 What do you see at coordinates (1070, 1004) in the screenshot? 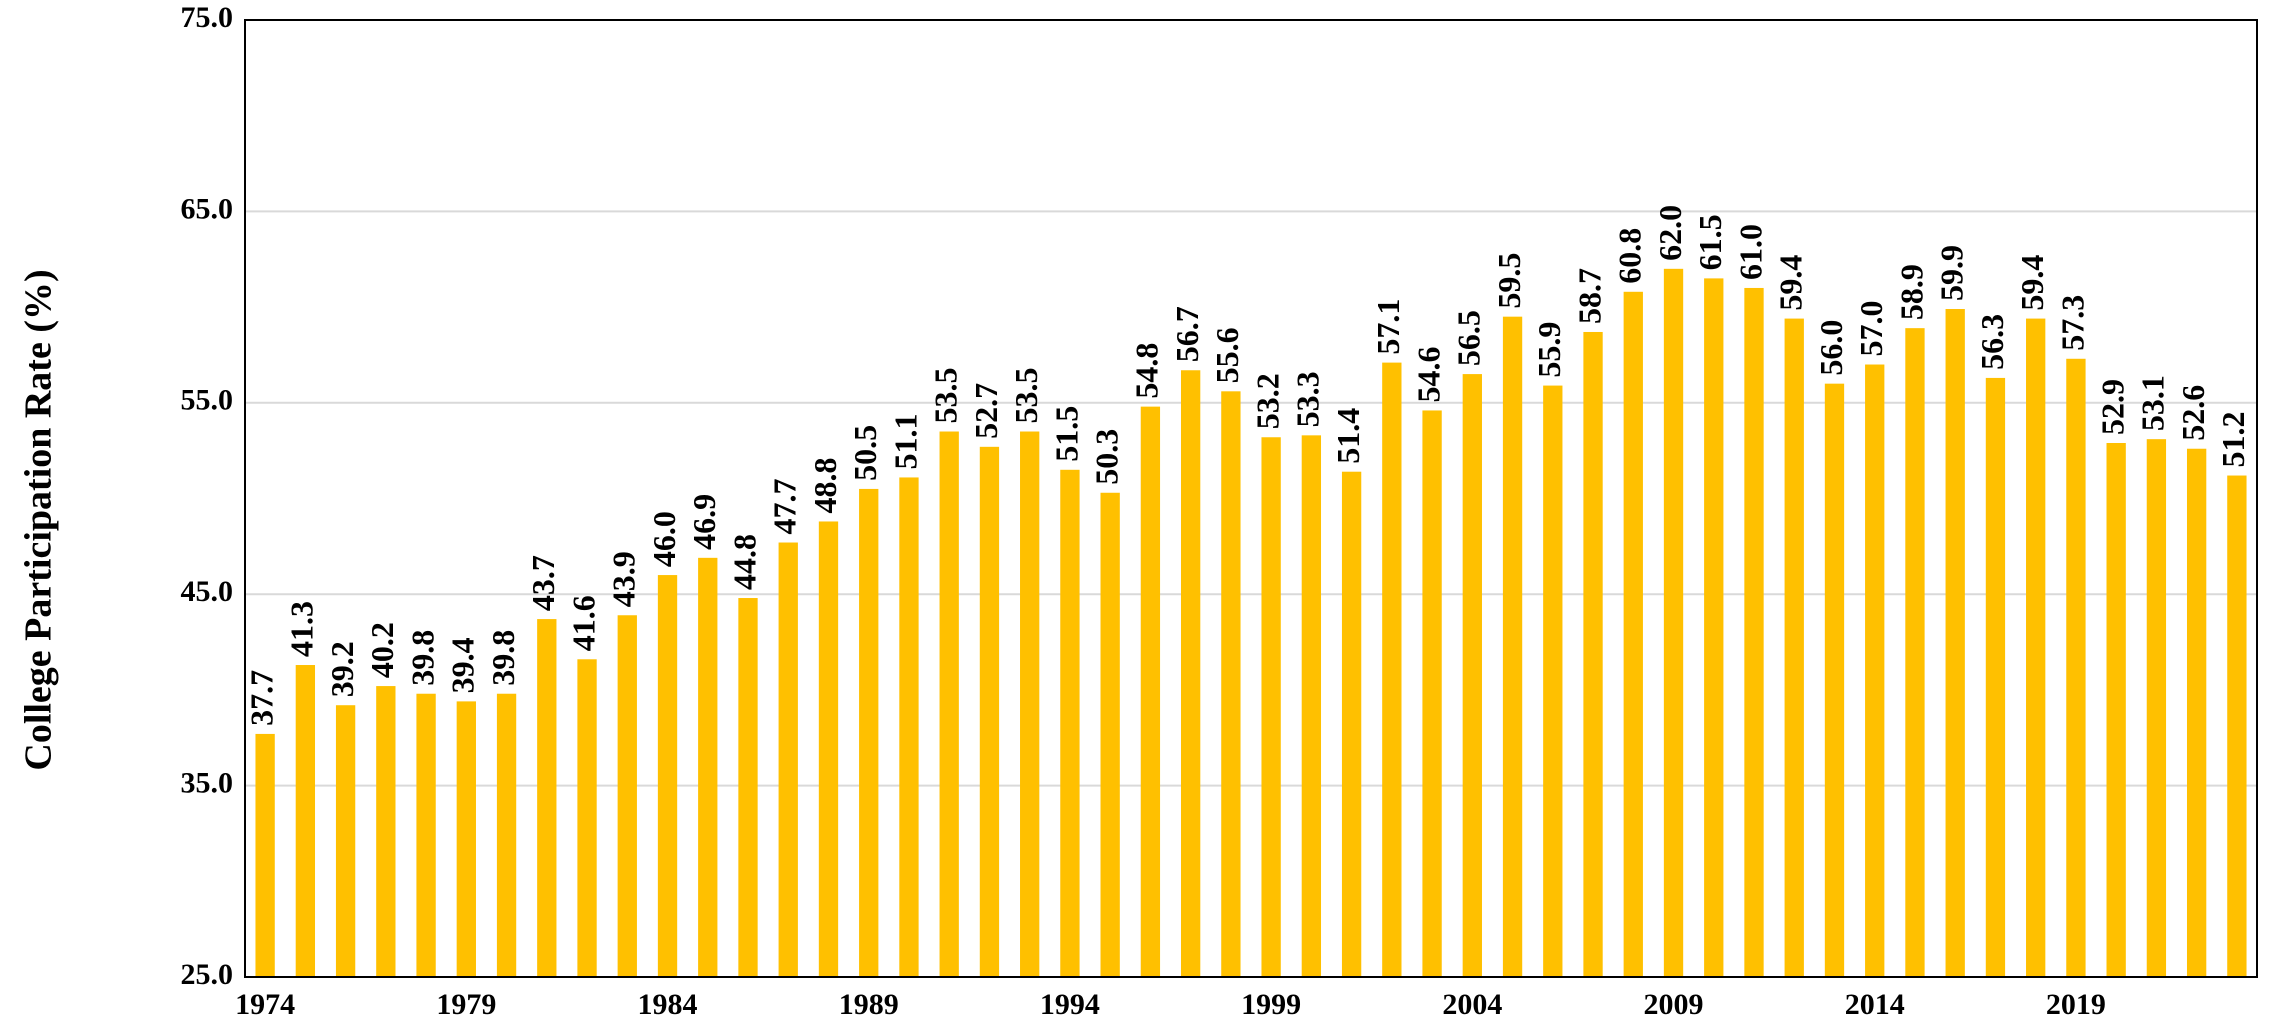
I see `x-tick-label: 1994` at bounding box center [1070, 1004].